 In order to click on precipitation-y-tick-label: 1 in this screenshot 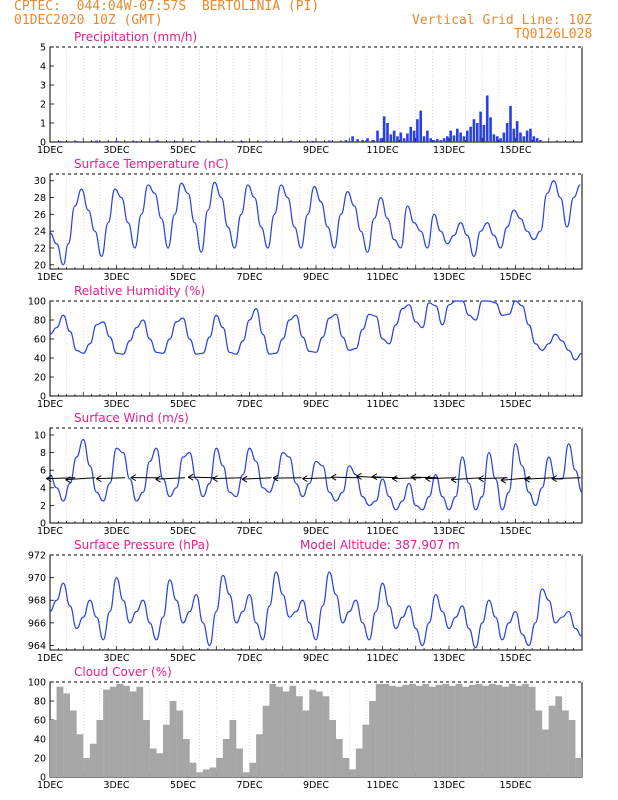, I will do `click(43, 124)`.